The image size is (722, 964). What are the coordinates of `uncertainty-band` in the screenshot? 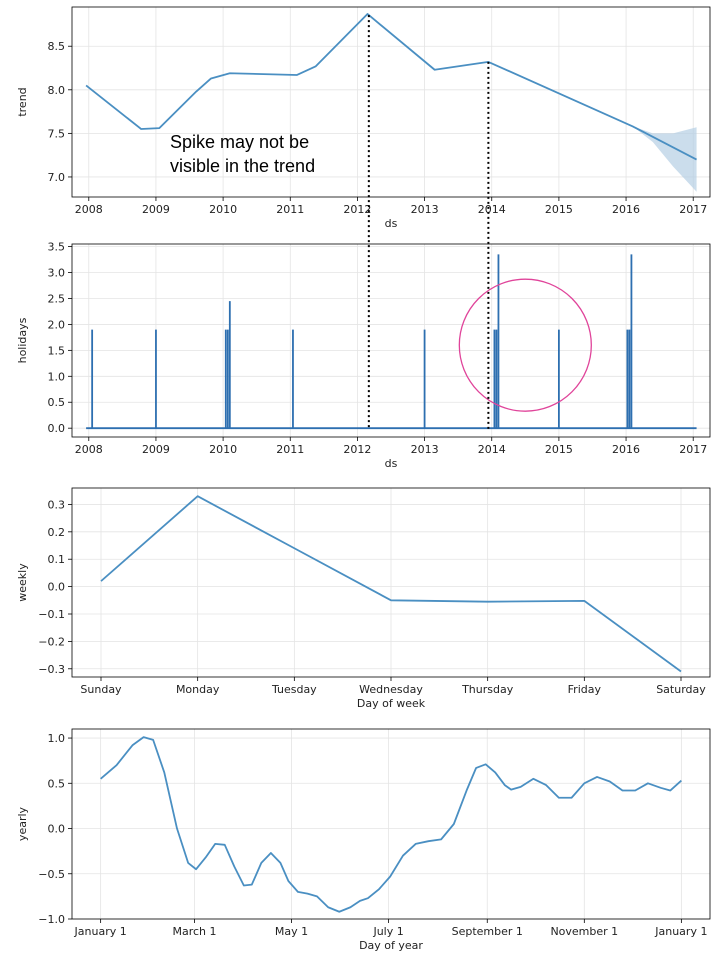 It's located at (664, 159).